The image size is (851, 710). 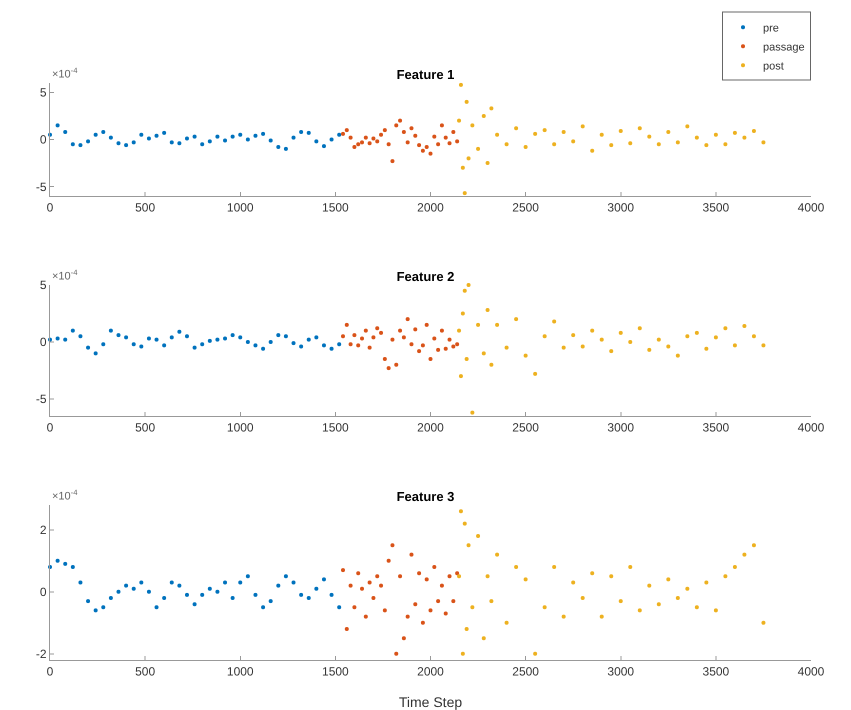 What do you see at coordinates (716, 427) in the screenshot?
I see `x-tick-label: 3500` at bounding box center [716, 427].